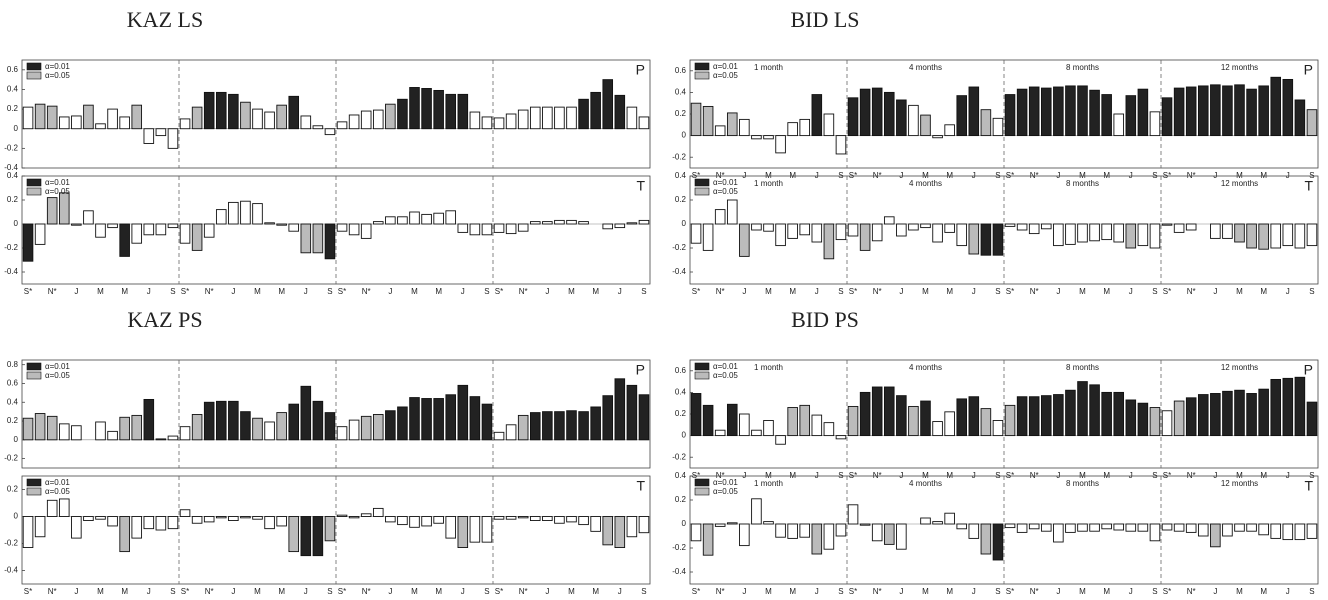 Image resolution: width=1328 pixels, height=600 pixels. Describe the element at coordinates (57, 375) in the screenshot. I see `legend-label: α=0.05` at that location.